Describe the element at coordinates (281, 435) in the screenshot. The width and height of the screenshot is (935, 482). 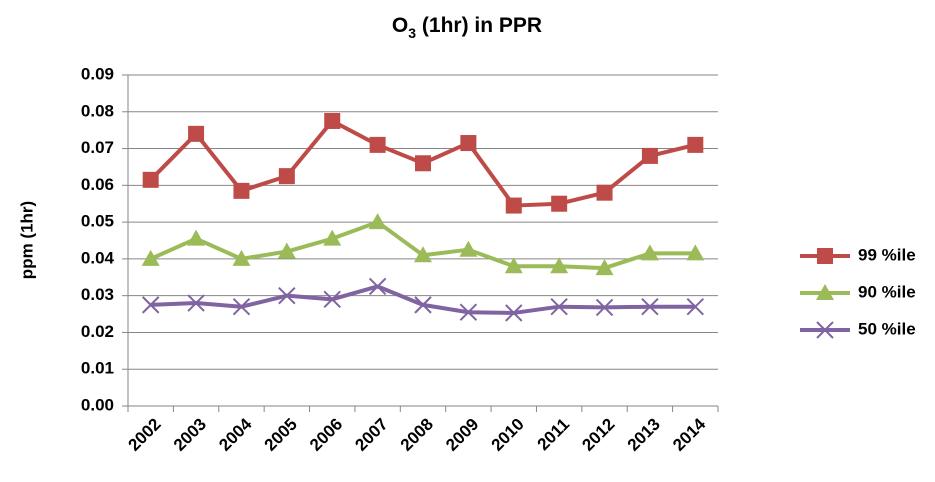
I see `x-tick-label: 2005` at that location.